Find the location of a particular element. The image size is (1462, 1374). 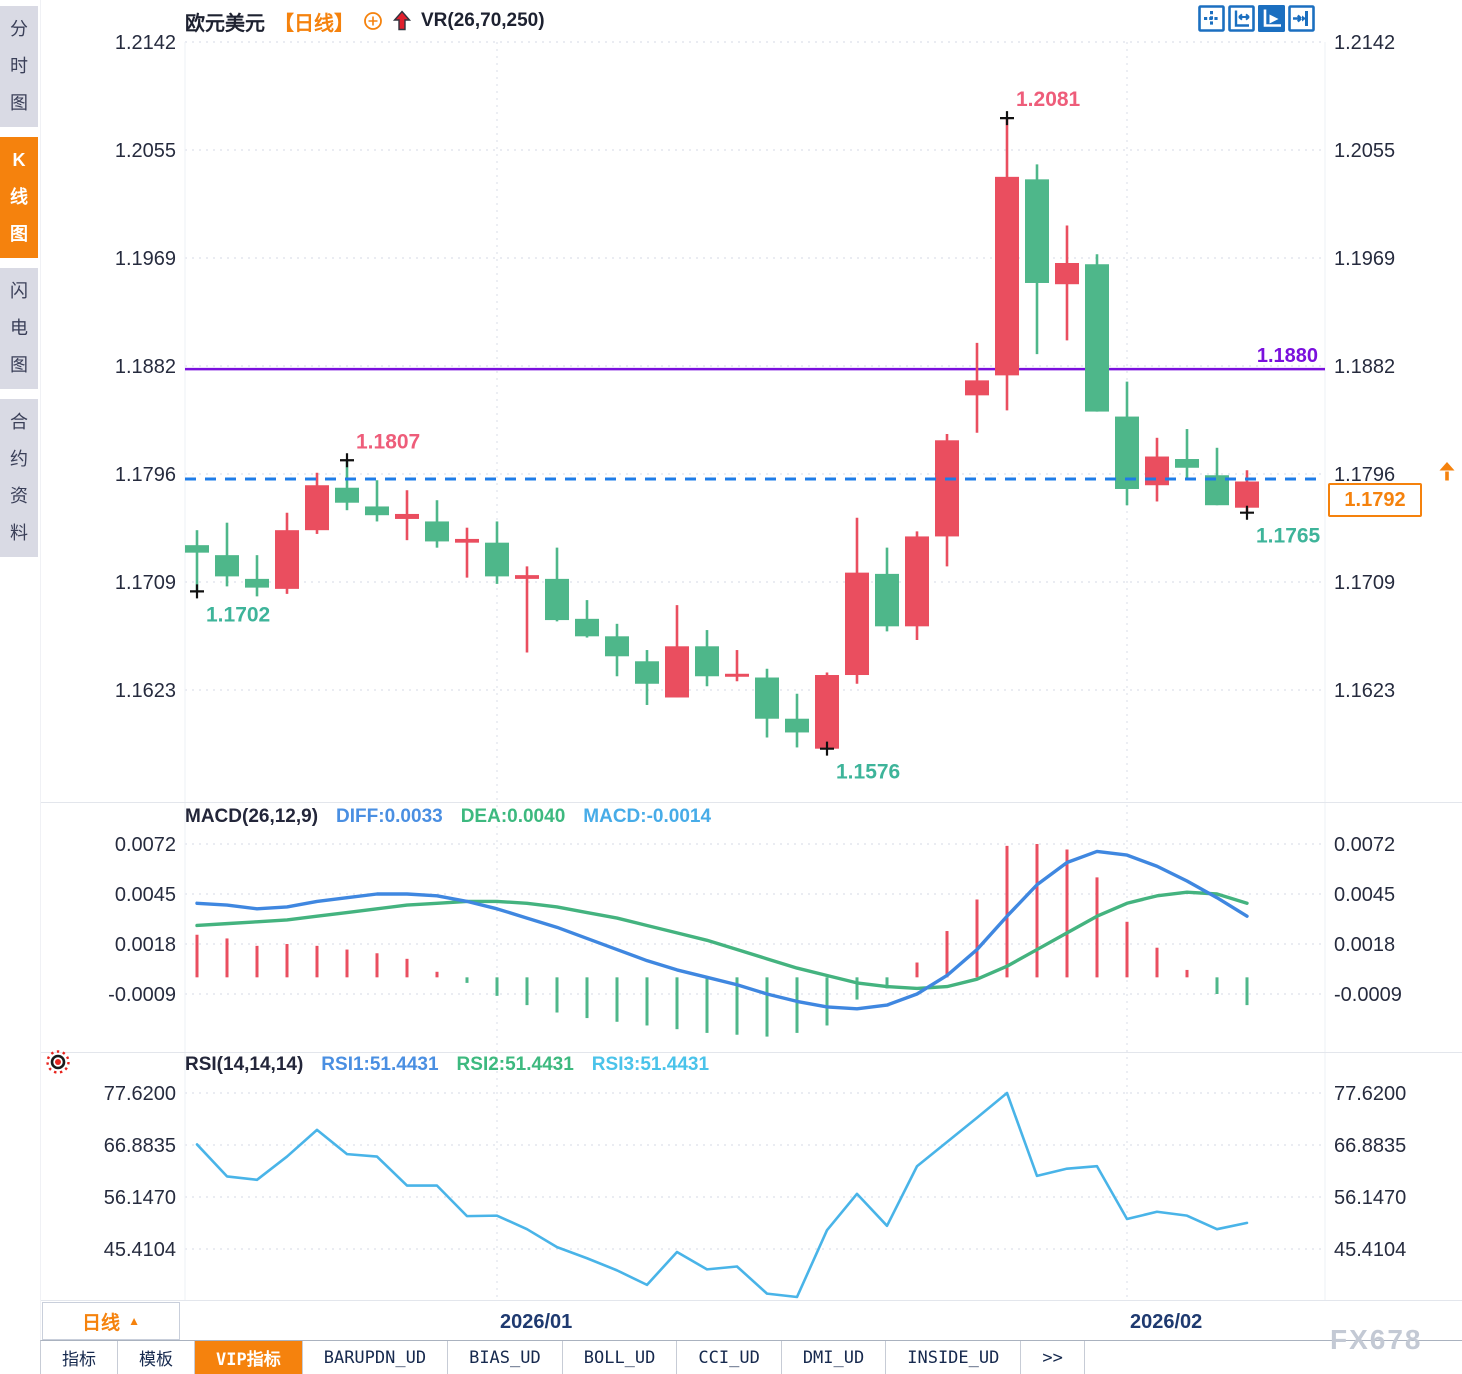

price-axis-label-right: 1.1623 is located at coordinates (1364, 691).